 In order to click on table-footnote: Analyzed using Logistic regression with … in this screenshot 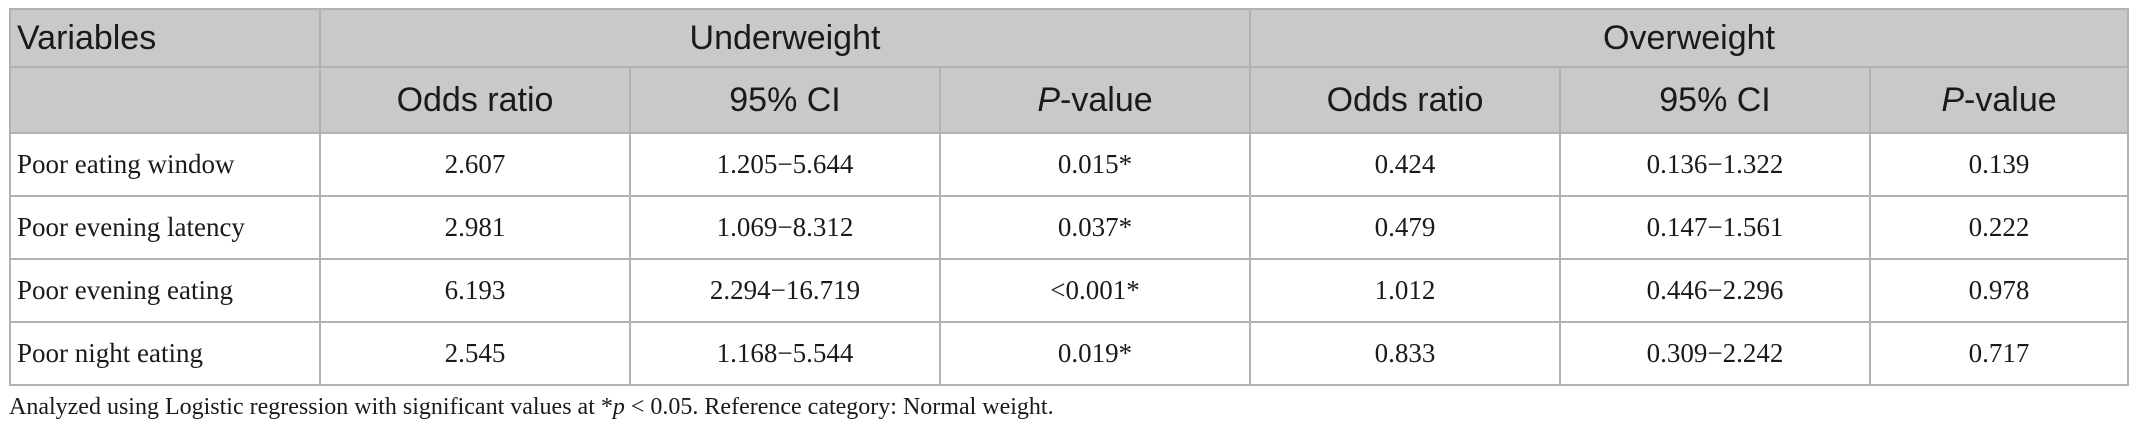, I will do `click(531, 407)`.